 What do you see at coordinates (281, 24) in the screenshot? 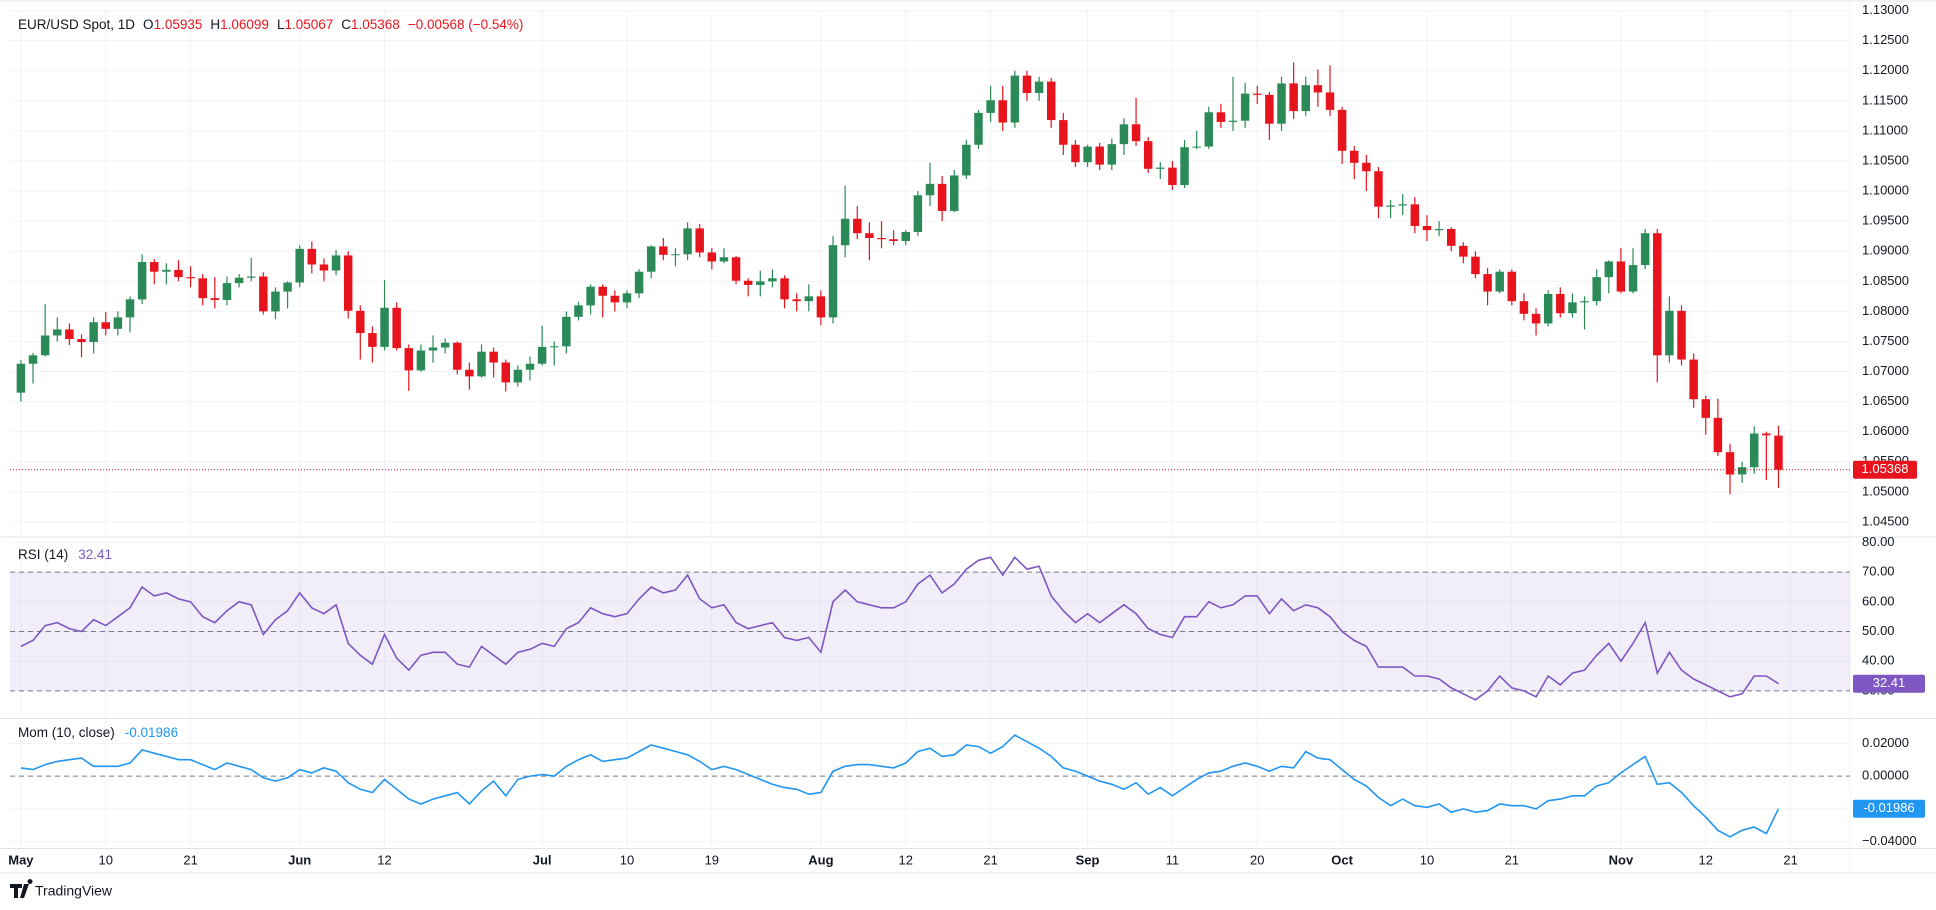
I see `ohlc-label: L` at bounding box center [281, 24].